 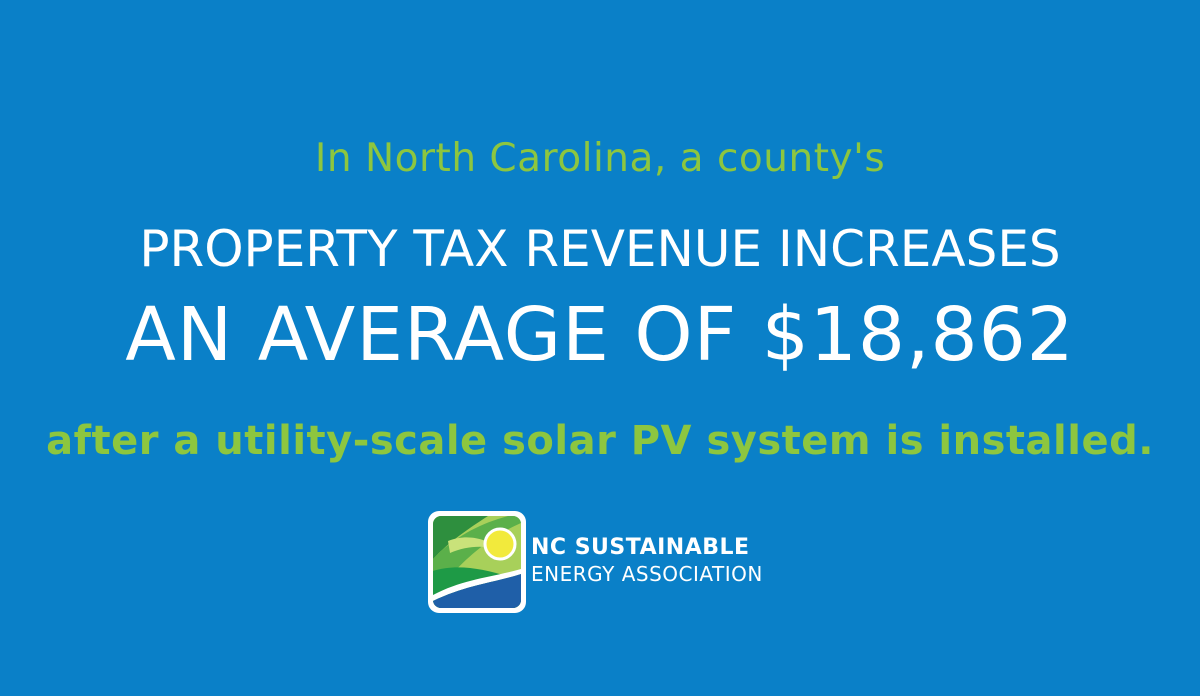 I want to click on logo-wordmark: NC SUSTAINABLE ENERGY ASSOCIATION, so click(x=647, y=561).